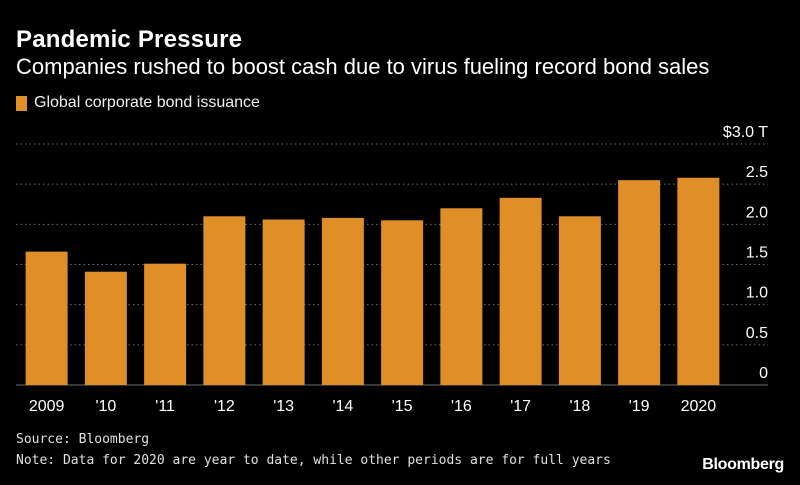 The width and height of the screenshot is (800, 485). Describe the element at coordinates (757, 253) in the screenshot. I see `y-tick-label: 1.5` at that location.